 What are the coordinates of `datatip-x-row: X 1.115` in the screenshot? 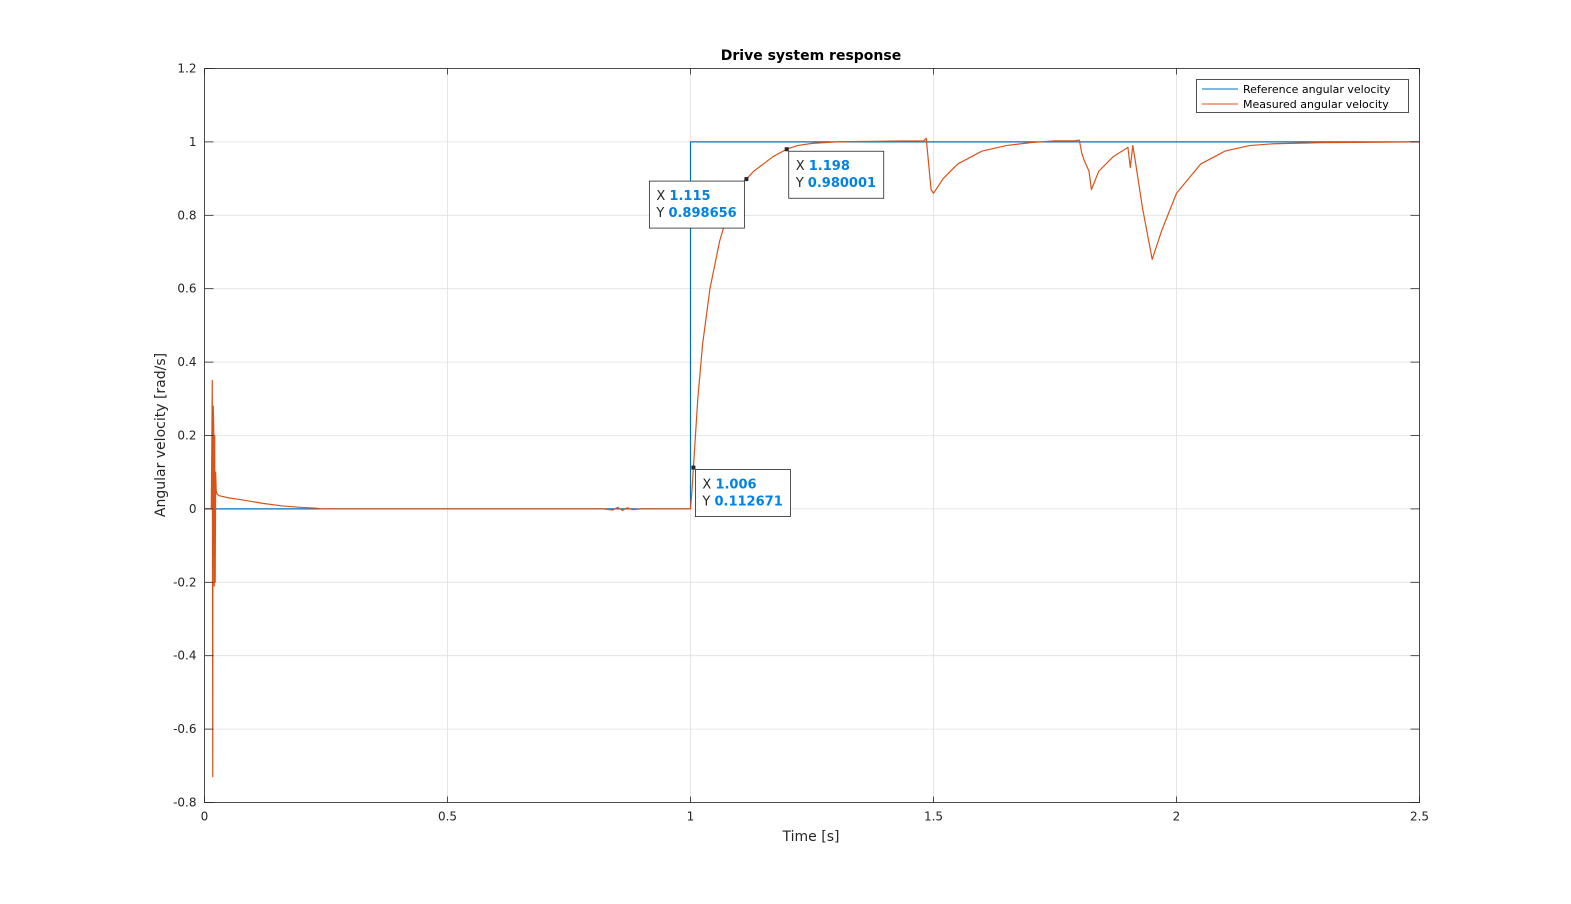 It's located at (683, 196).